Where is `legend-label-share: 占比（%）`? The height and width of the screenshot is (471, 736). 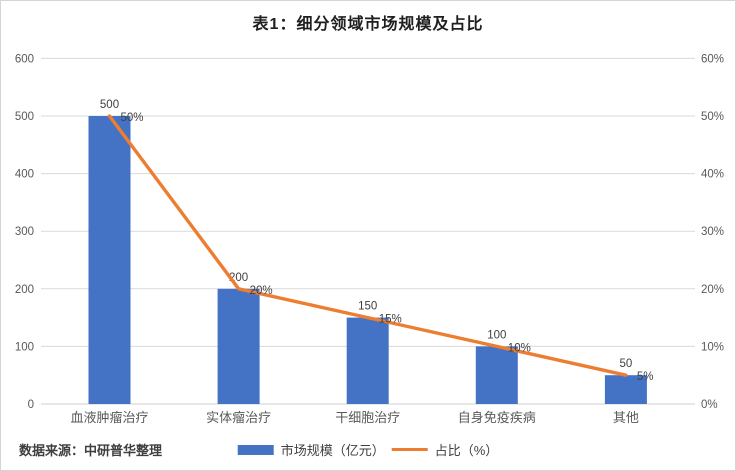
legend-label-share: 占比（%） is located at coordinates (466, 450).